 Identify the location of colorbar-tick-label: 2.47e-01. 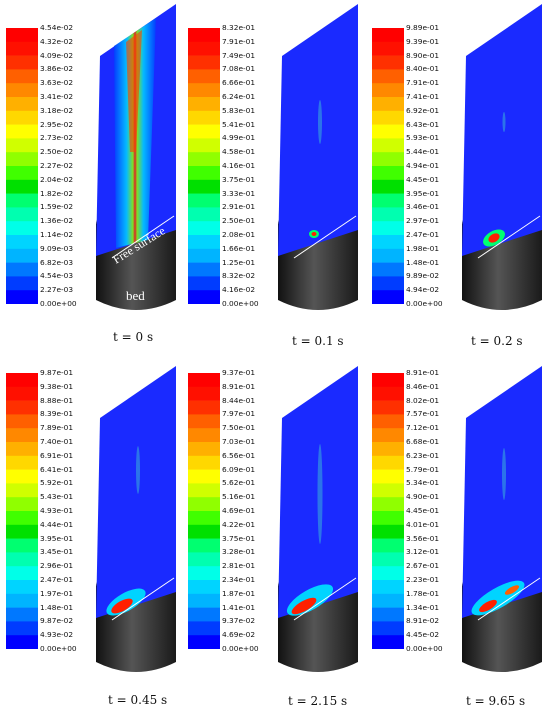
(423, 234).